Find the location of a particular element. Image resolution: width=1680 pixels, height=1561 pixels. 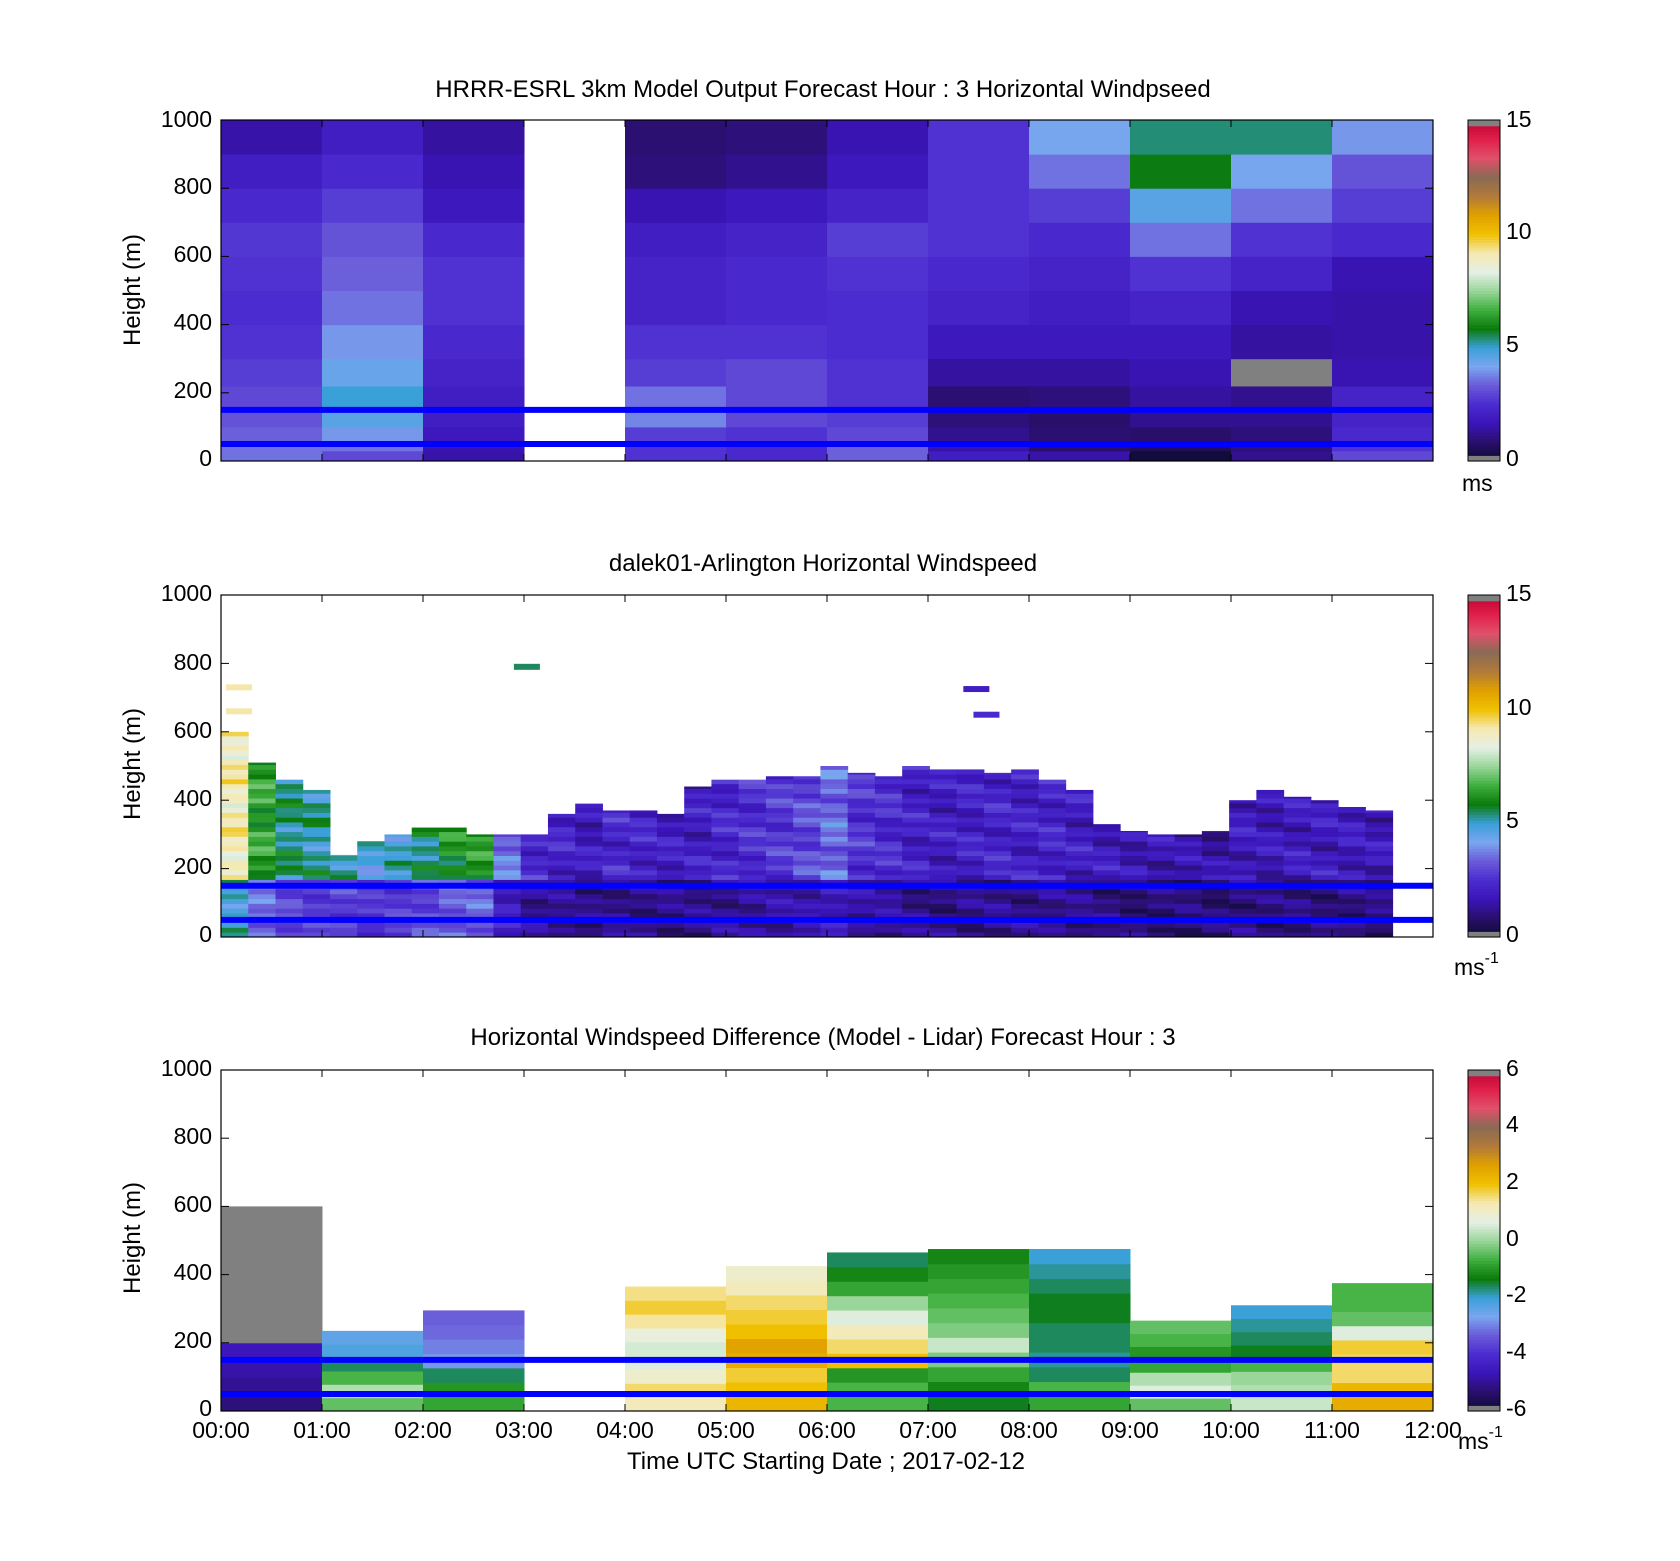

panel-lidar-colorbar-ticks: 0 5 10 15 is located at coordinates (1519, 763).